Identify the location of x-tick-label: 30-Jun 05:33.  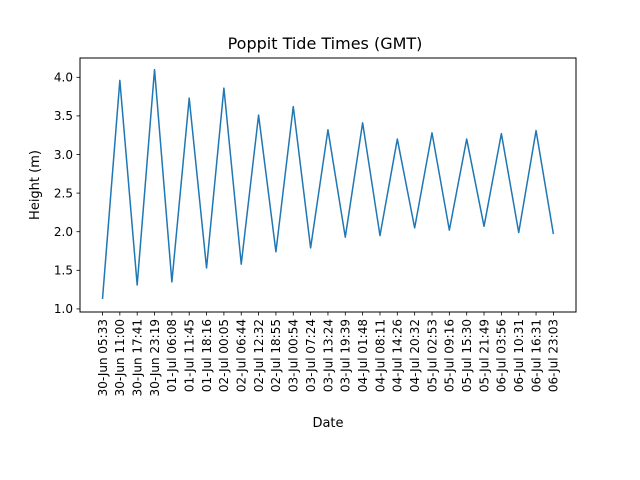
(103, 357).